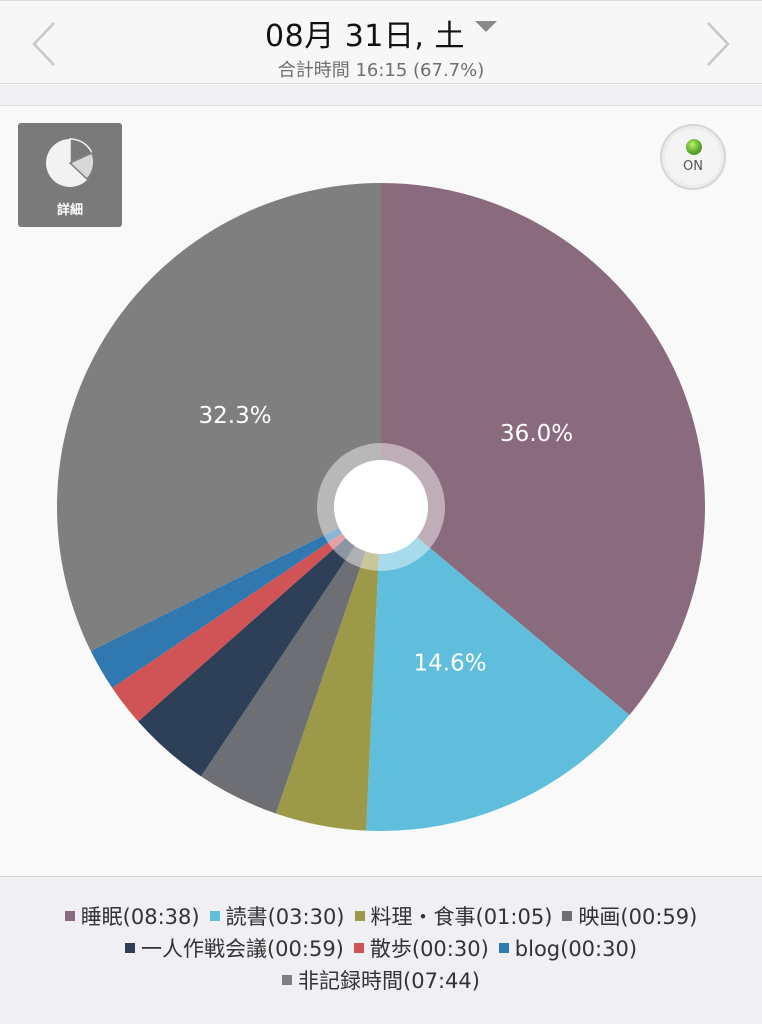 The image size is (762, 1024). What do you see at coordinates (69, 210) in the screenshot?
I see `detail-label: 詳細` at bounding box center [69, 210].